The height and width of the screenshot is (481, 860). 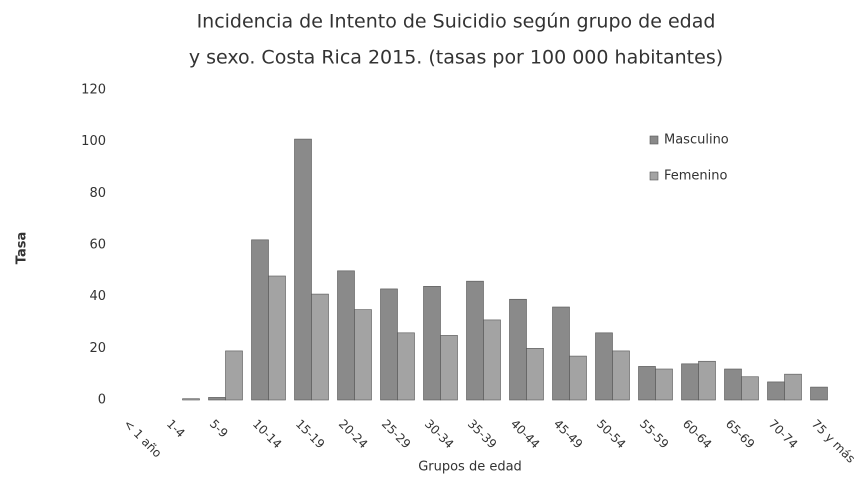 I want to click on y-tick-label: 0, so click(x=102, y=400).